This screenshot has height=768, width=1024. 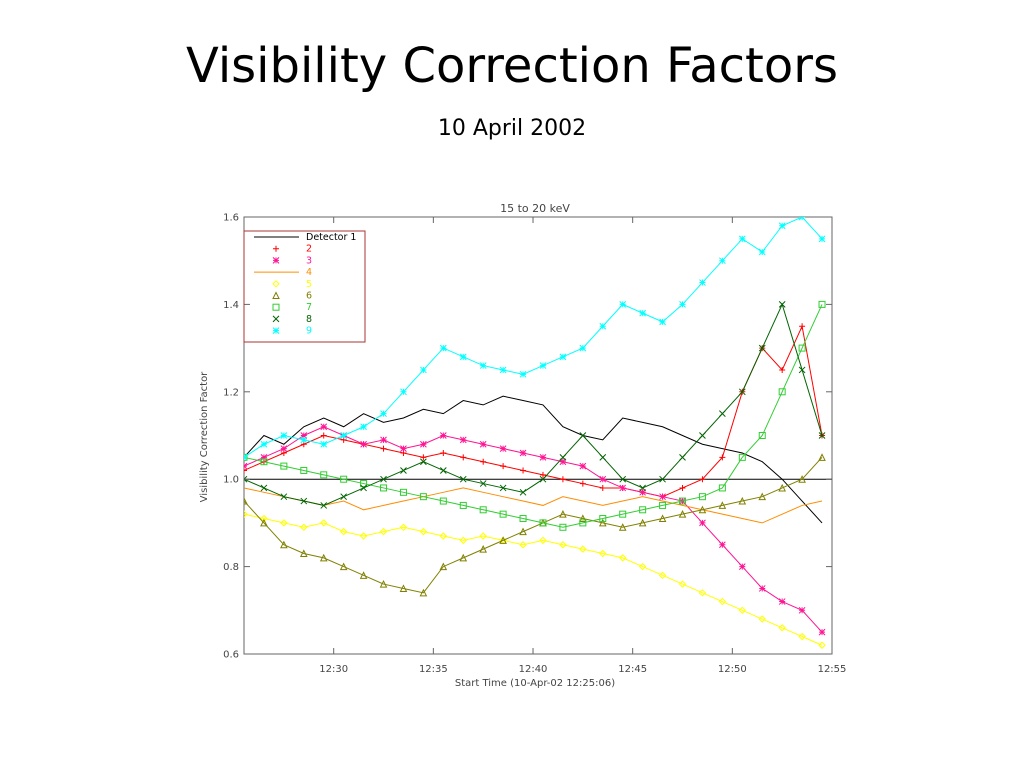 What do you see at coordinates (276, 330) in the screenshot?
I see `legend-swatch` at bounding box center [276, 330].